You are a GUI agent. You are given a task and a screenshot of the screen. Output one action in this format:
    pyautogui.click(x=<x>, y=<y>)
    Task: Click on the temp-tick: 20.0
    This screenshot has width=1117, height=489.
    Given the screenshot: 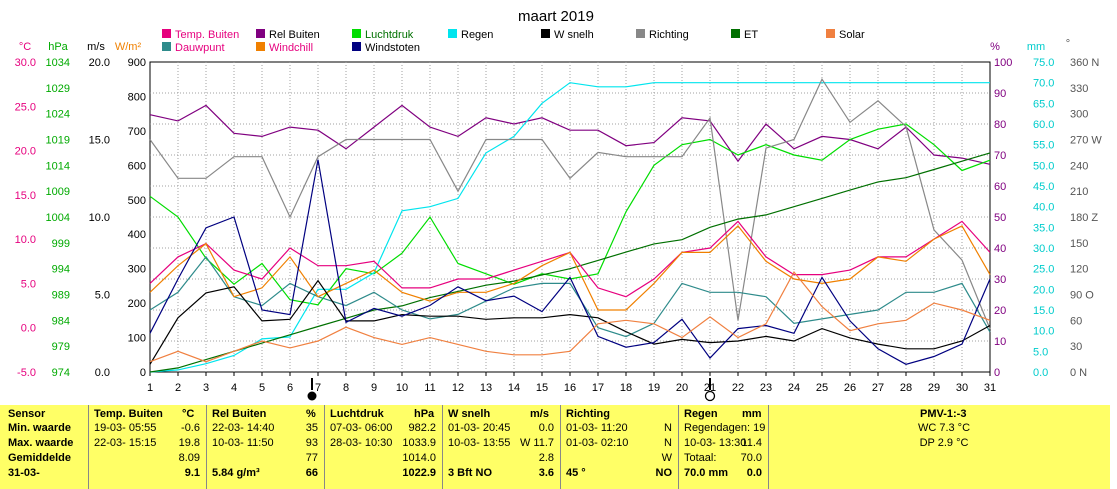 What is the action you would take?
    pyautogui.click(x=25, y=152)
    